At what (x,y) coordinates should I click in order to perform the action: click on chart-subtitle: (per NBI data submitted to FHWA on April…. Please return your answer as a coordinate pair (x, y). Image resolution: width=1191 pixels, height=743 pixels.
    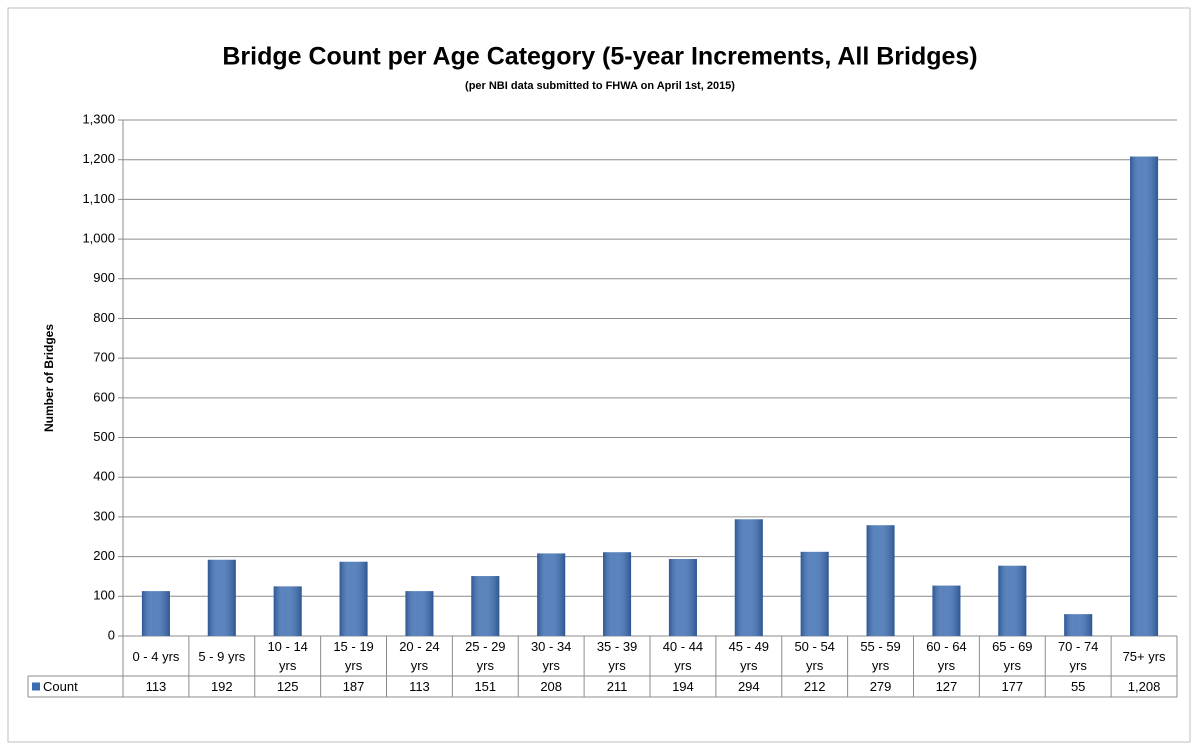
    Looking at the image, I should click on (600, 86).